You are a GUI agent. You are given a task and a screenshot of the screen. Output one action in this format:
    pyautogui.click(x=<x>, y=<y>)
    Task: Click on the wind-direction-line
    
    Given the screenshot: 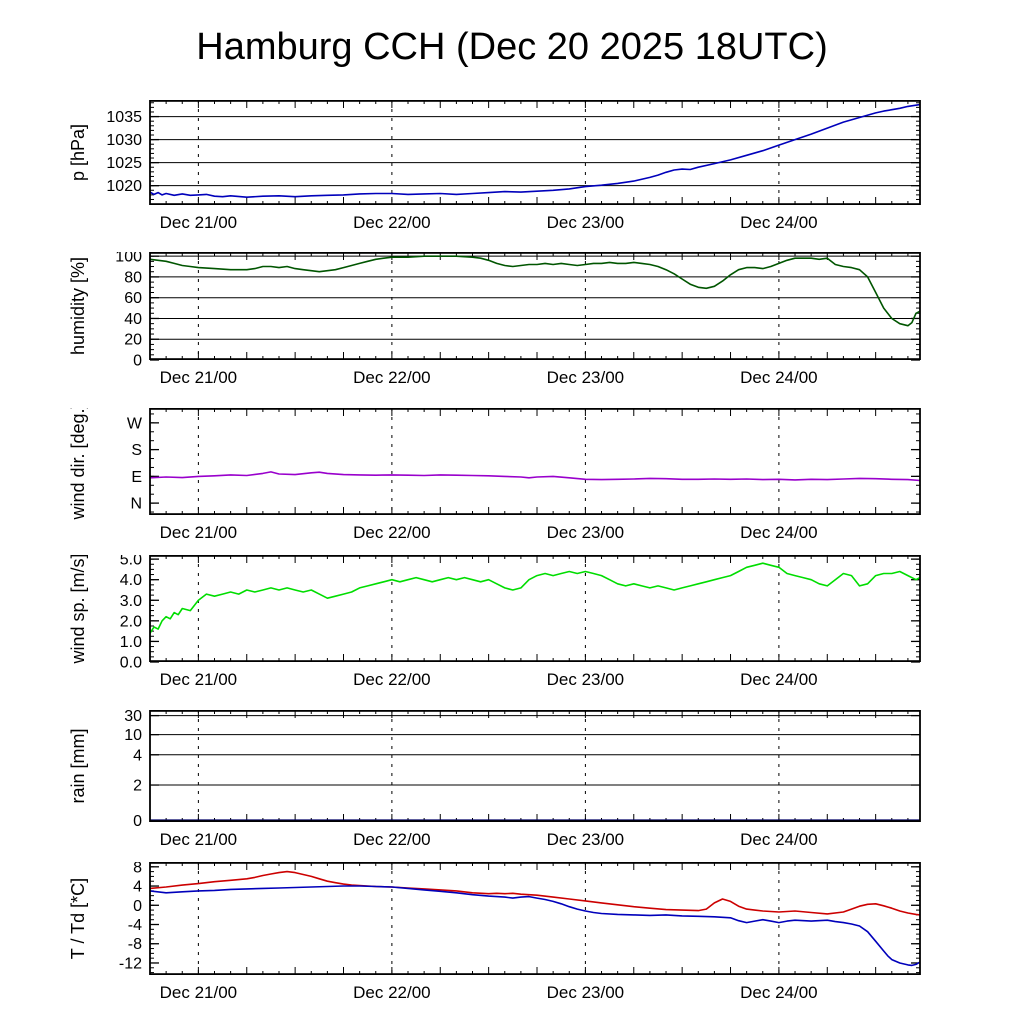 What is the action you would take?
    pyautogui.click(x=535, y=476)
    